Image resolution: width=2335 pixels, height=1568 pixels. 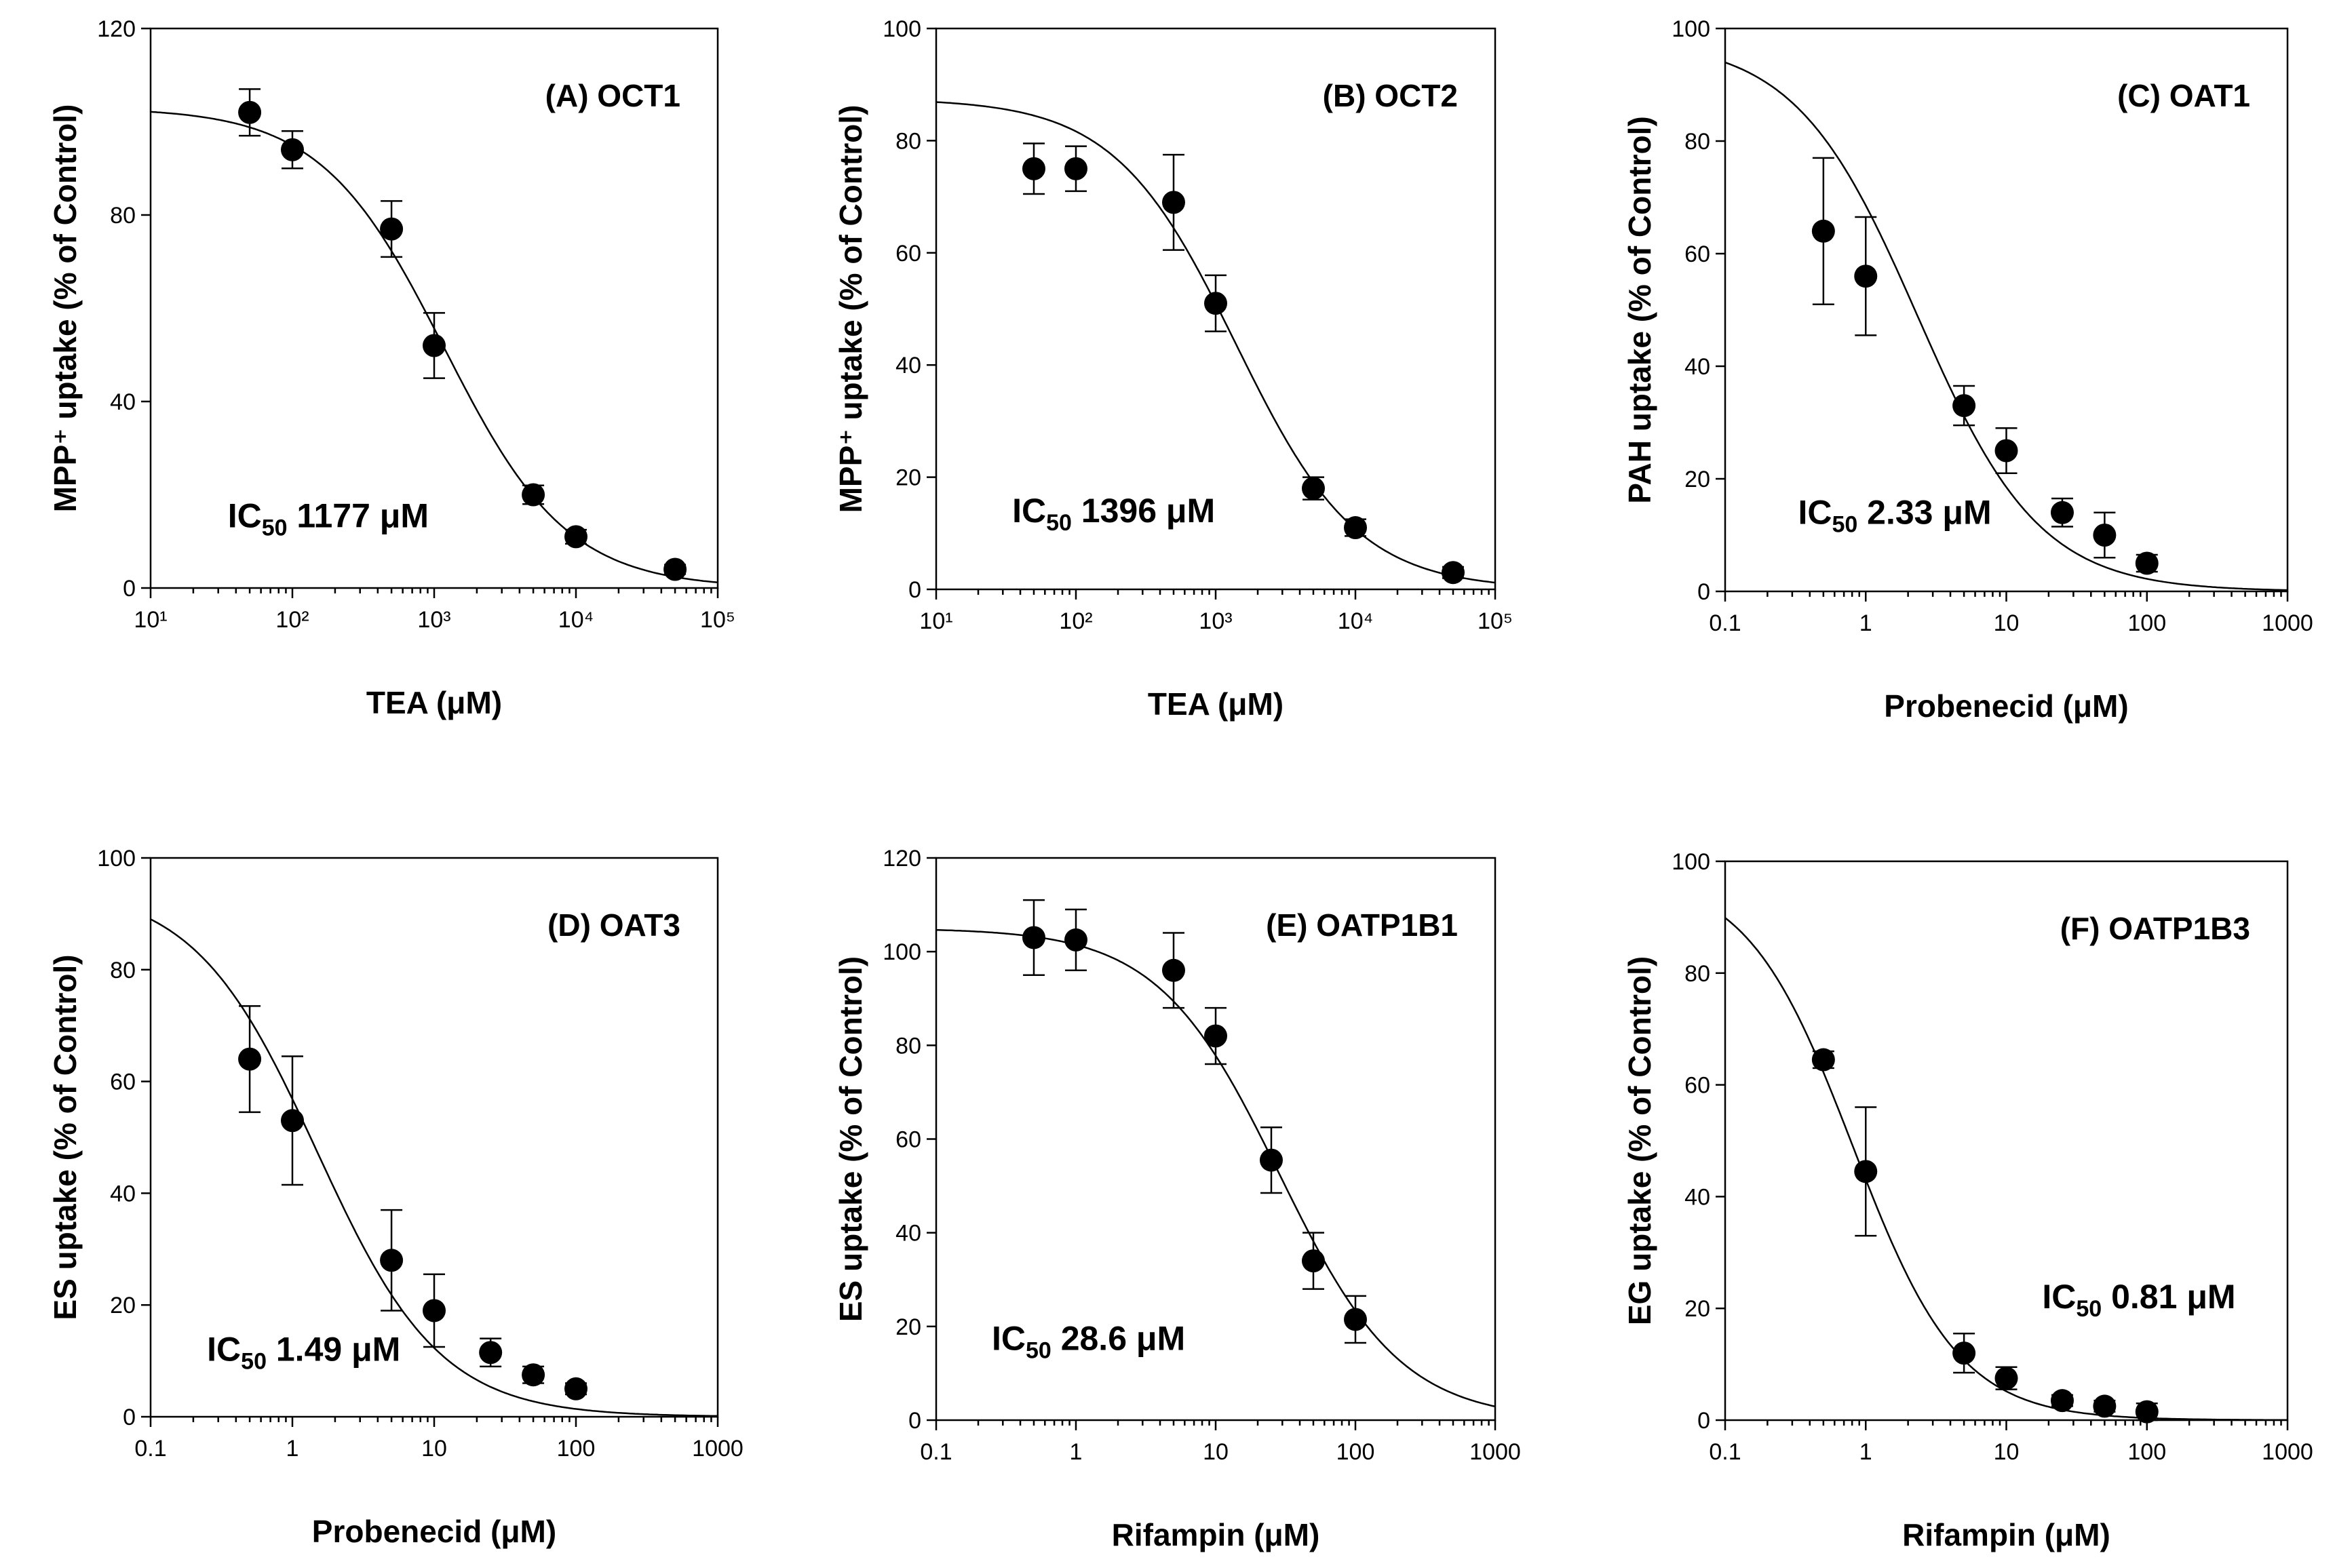 I want to click on x-tick-label: 1, so click(x=1865, y=623).